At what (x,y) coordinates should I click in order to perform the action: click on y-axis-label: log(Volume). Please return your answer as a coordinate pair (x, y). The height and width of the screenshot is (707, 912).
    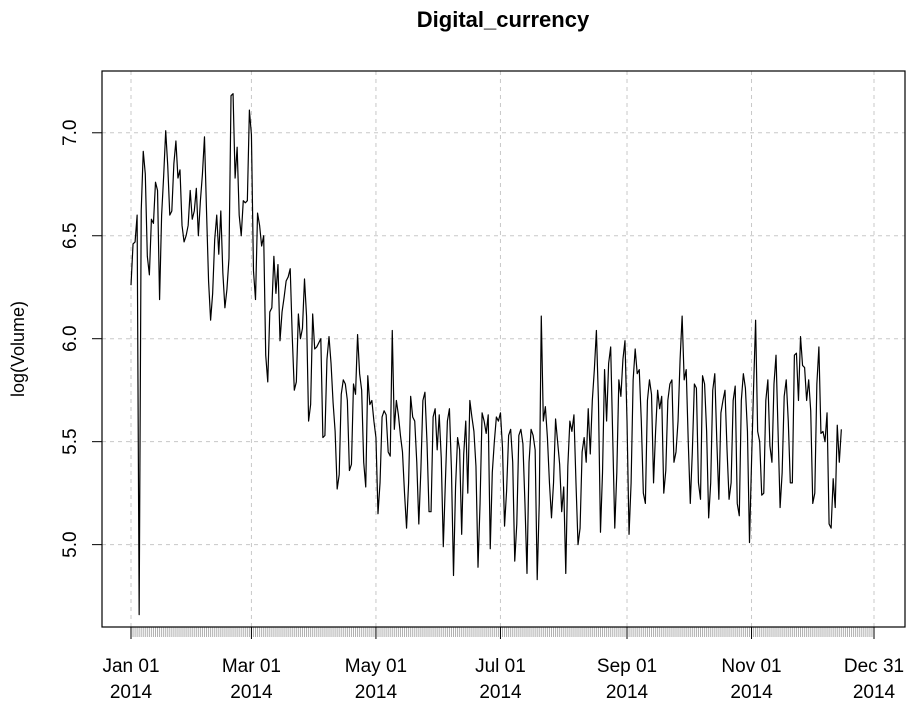
    Looking at the image, I should click on (18, 349).